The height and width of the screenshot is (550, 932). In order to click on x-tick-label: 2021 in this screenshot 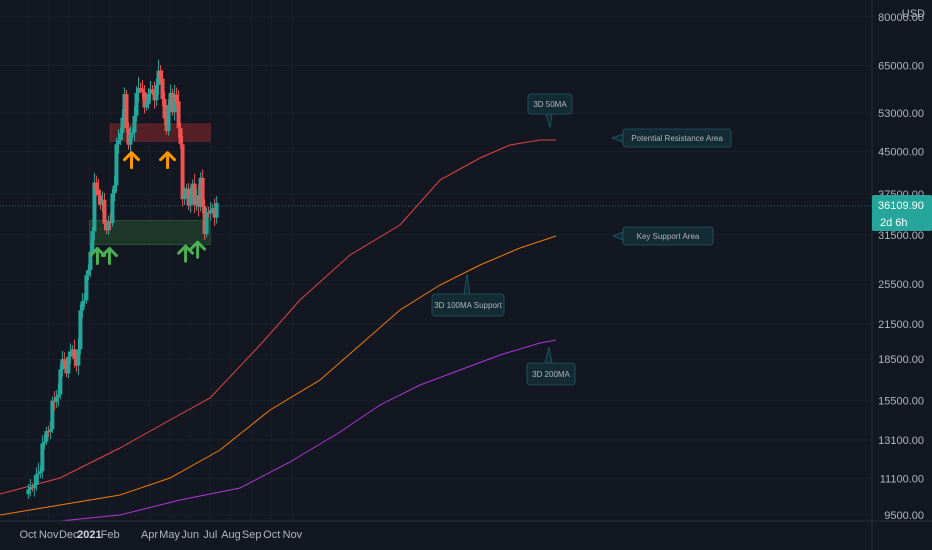, I will do `click(89, 535)`.